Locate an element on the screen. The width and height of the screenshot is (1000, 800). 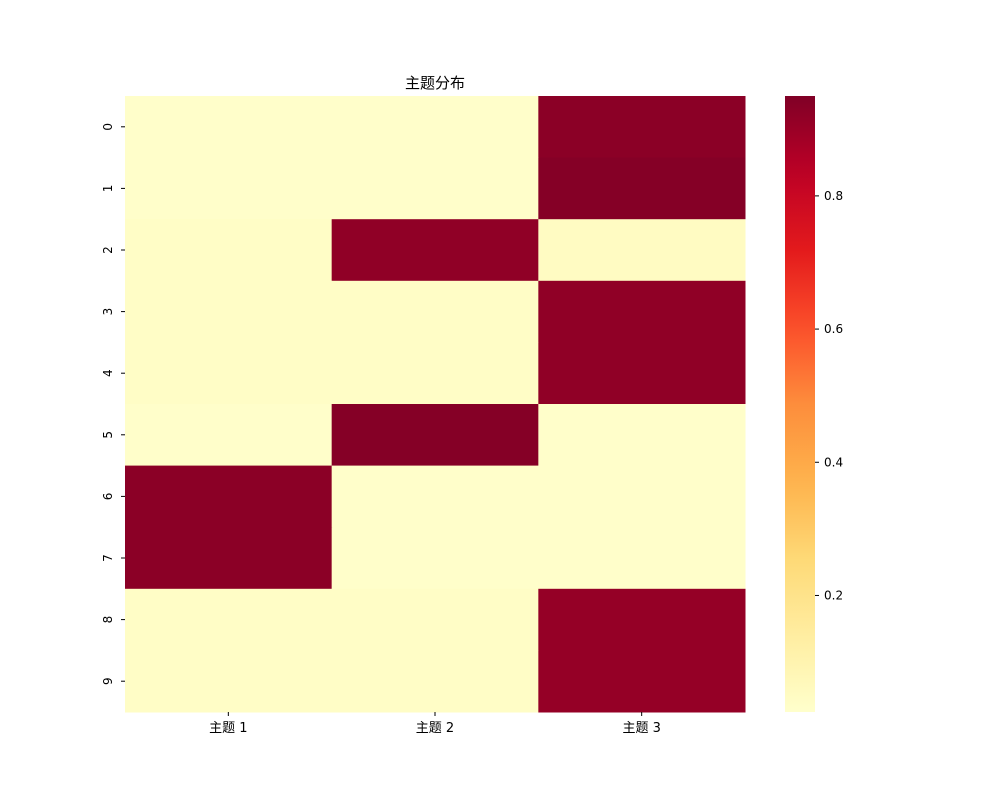
x-axis: 主题 1 主题 2 主题 3 is located at coordinates (435, 724).